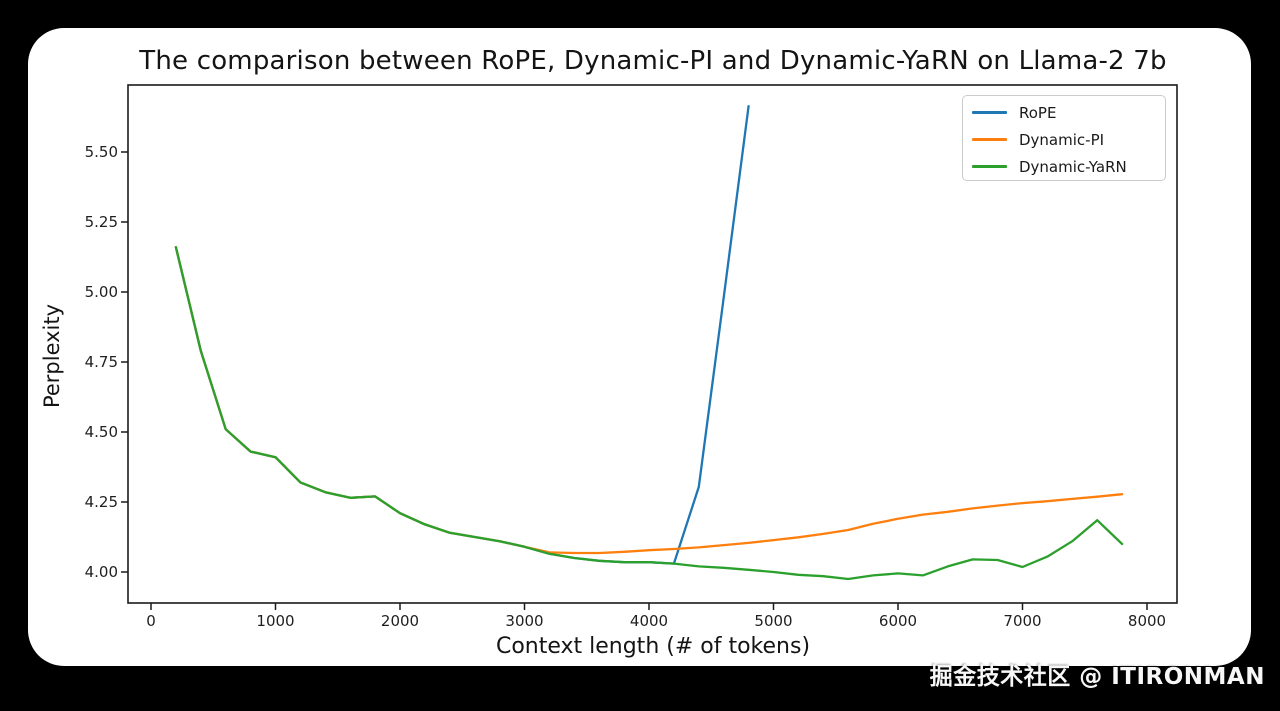 Image resolution: width=1280 pixels, height=711 pixels. I want to click on x-tick-label: 5000, so click(773, 621).